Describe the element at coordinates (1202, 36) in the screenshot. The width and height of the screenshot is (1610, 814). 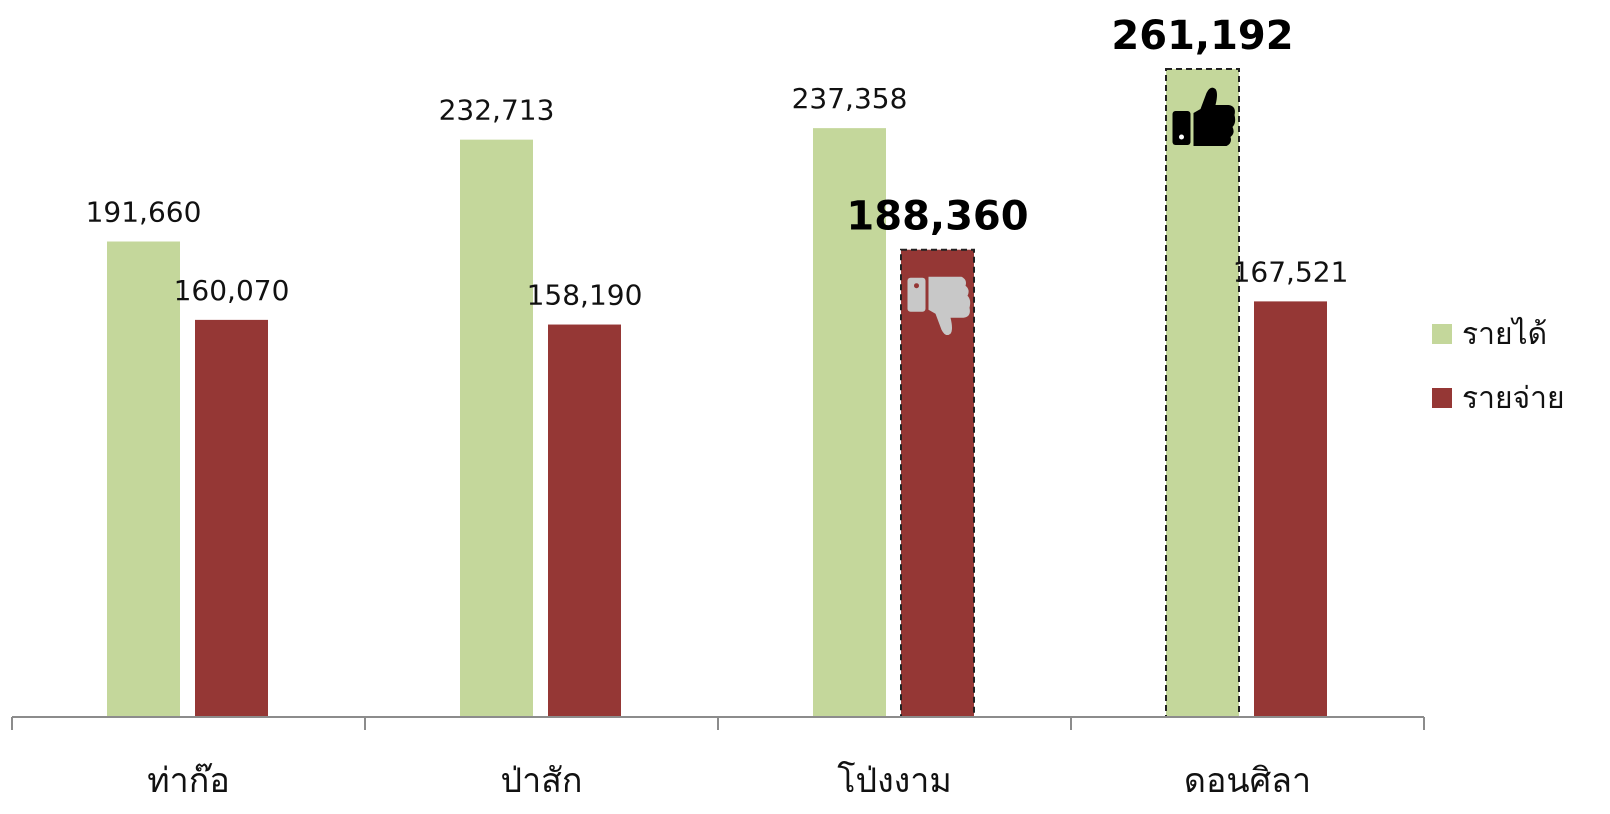
I see `data-label: 261,192` at that location.